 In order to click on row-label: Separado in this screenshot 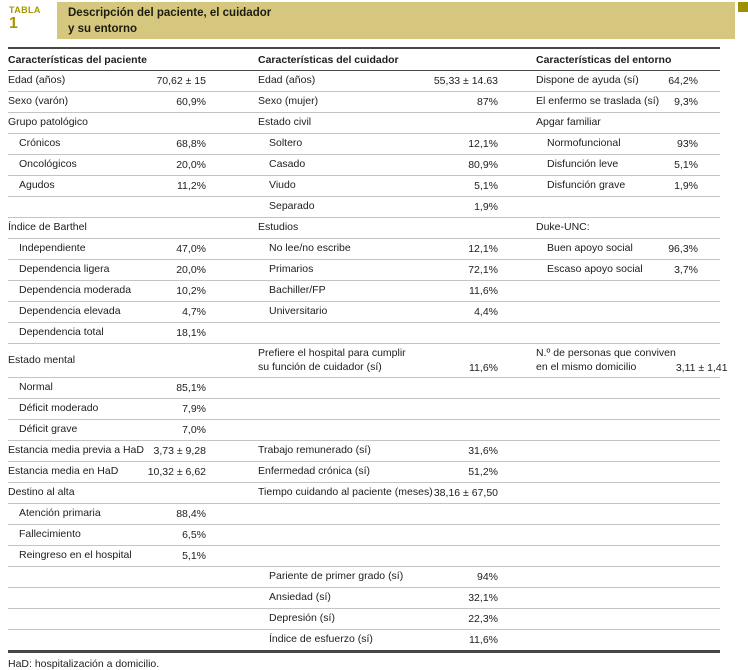, I will do `click(292, 206)`.